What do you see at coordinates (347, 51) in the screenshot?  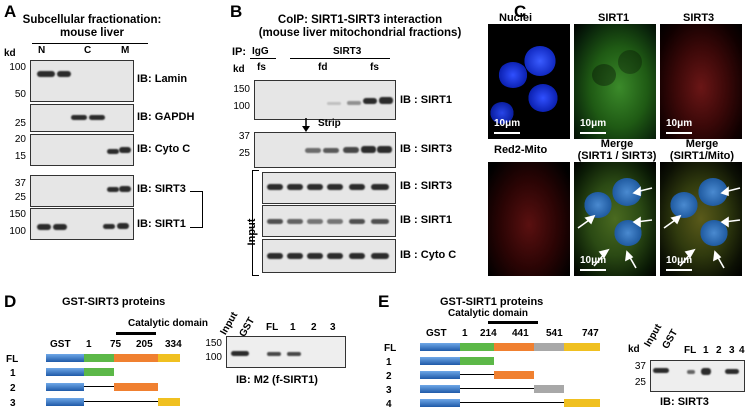 I see `ip-sirt3: SIRT3` at bounding box center [347, 51].